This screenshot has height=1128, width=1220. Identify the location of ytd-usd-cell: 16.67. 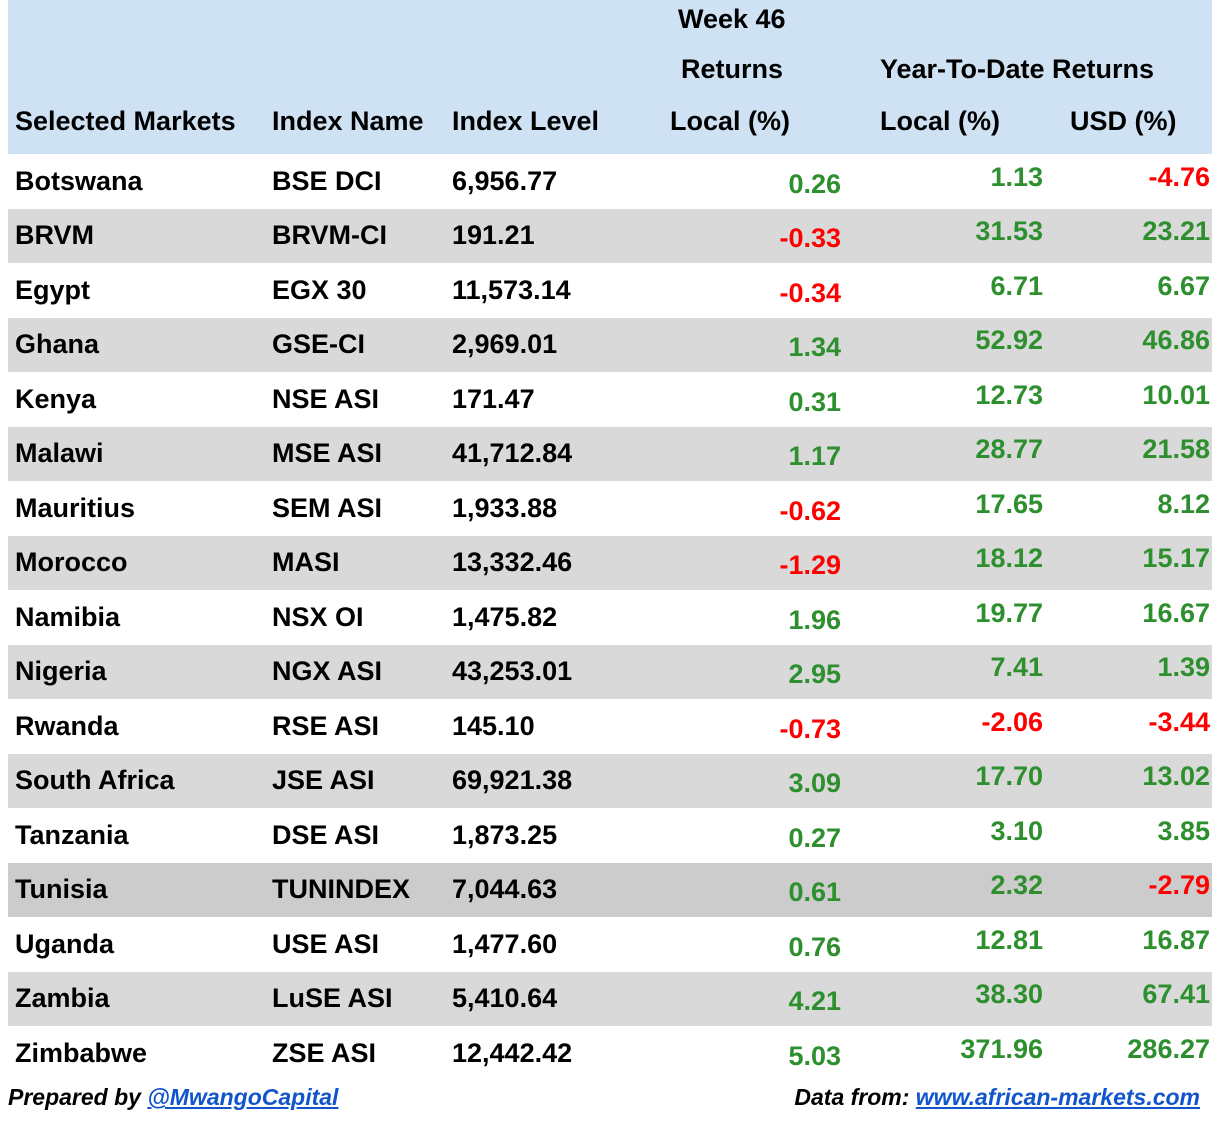
(1176, 612).